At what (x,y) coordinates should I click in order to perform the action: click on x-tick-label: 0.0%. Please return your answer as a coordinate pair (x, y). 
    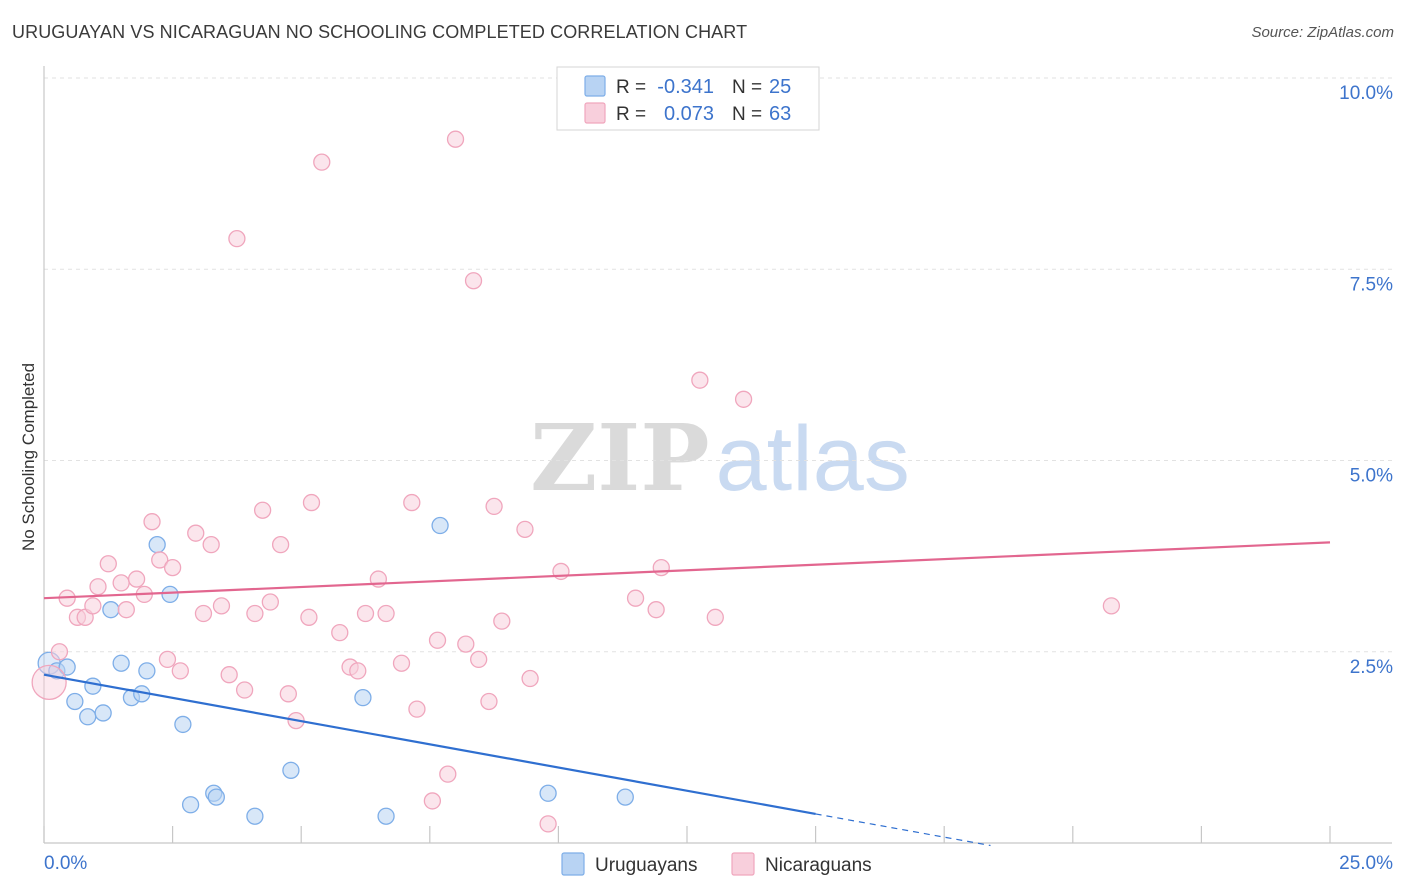
    Looking at the image, I should click on (65, 863).